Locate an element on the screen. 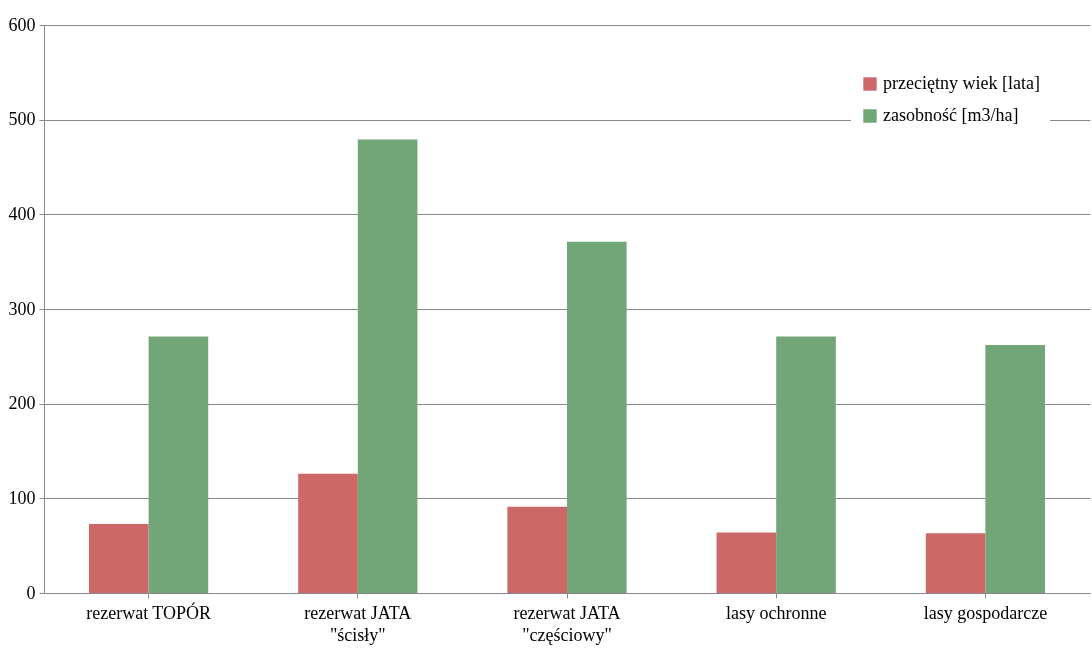 This screenshot has height=648, width=1092. x-tick-label: lasy gospodarcze is located at coordinates (985, 612).